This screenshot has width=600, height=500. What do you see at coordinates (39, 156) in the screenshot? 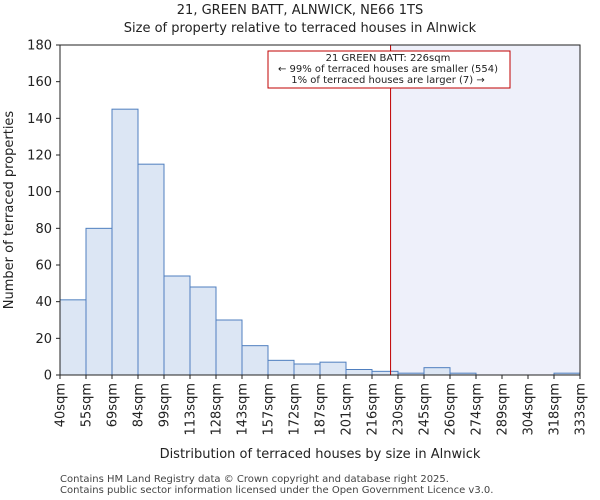
I see `y-tick-label: 120` at bounding box center [39, 156].